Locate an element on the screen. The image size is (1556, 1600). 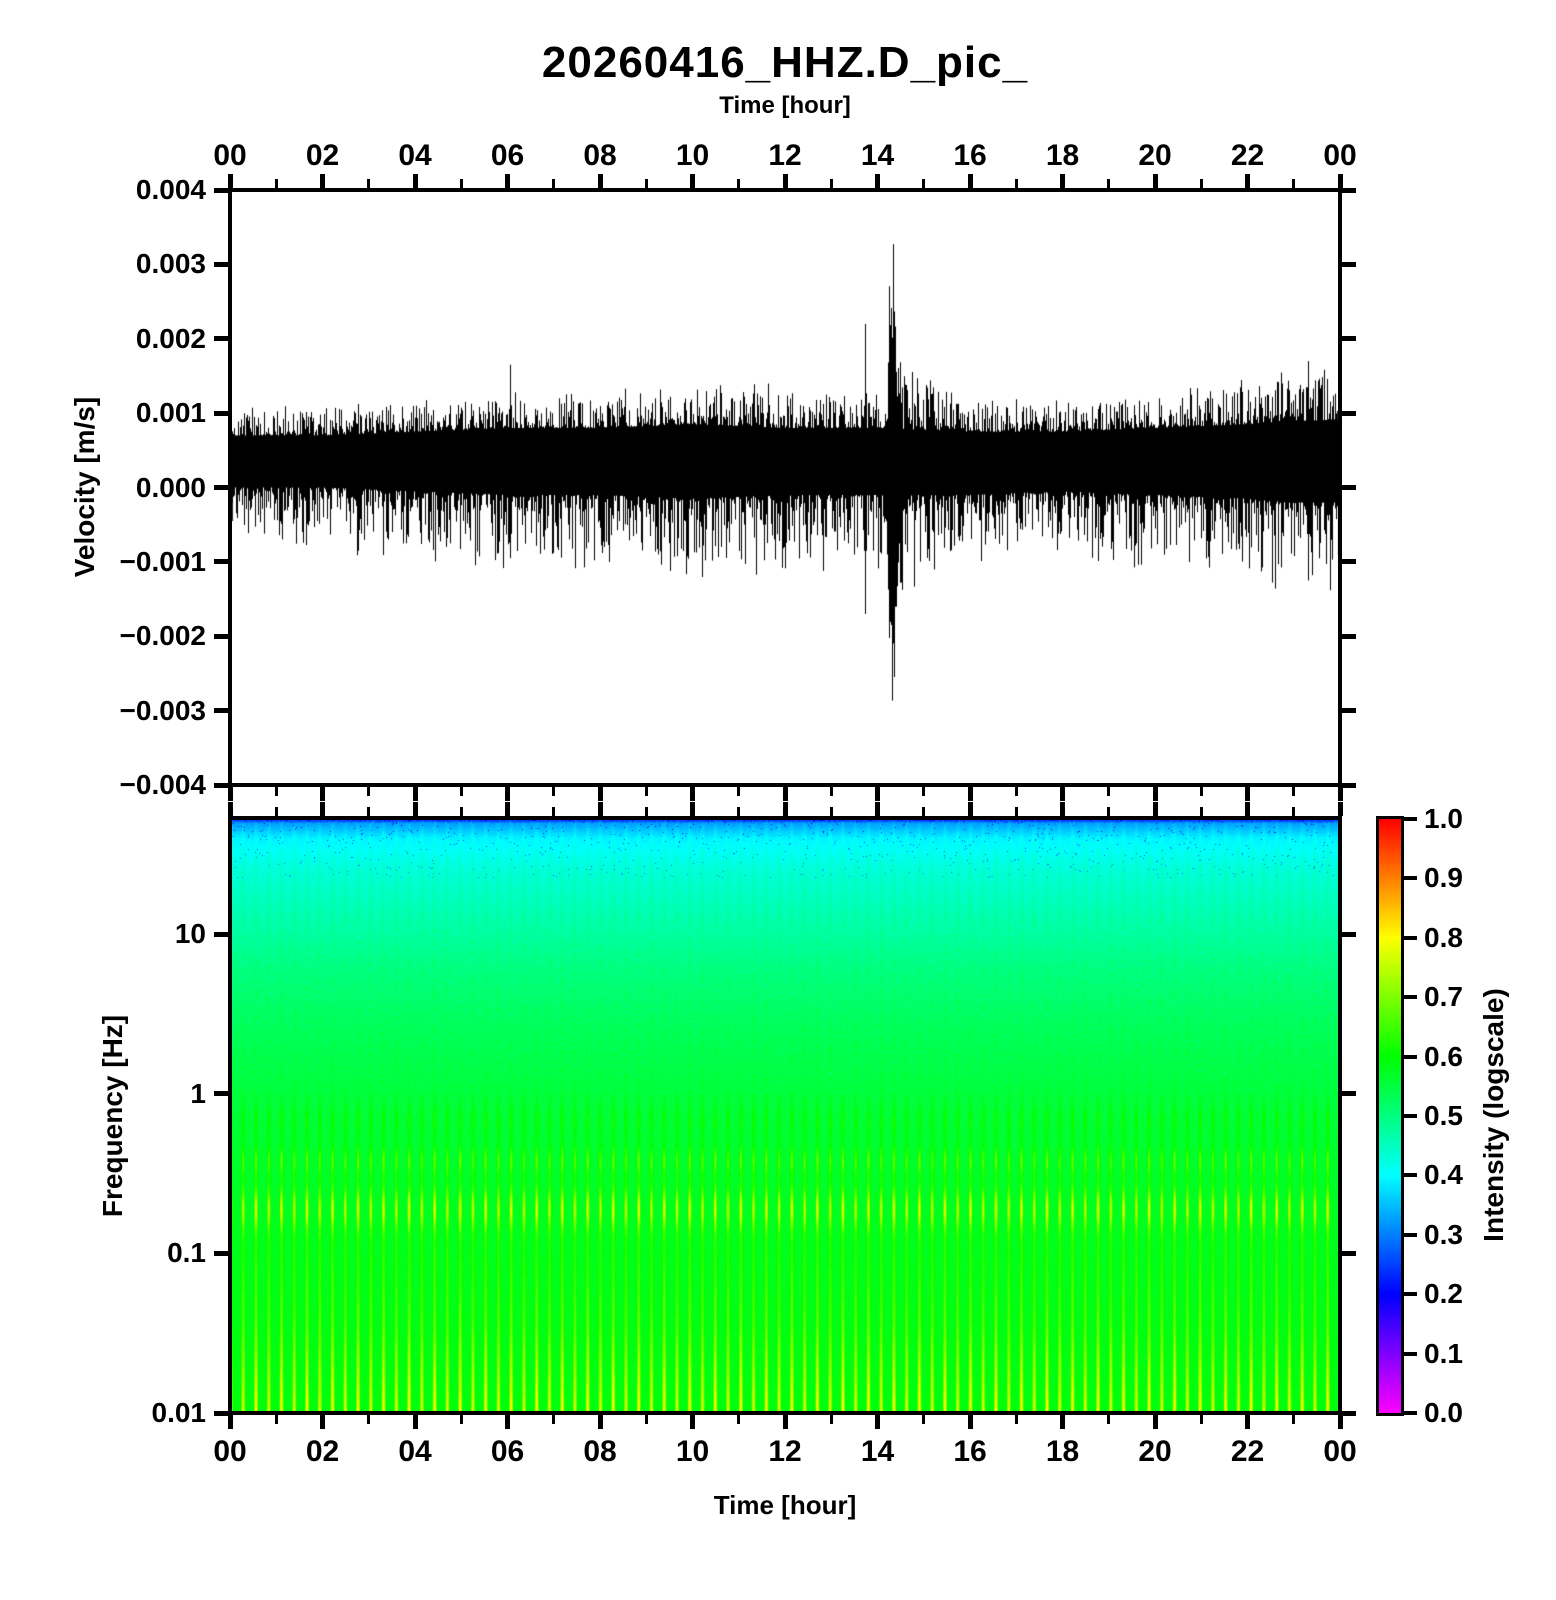
top-time-axis-title: Time [hour] is located at coordinates (785, 105).